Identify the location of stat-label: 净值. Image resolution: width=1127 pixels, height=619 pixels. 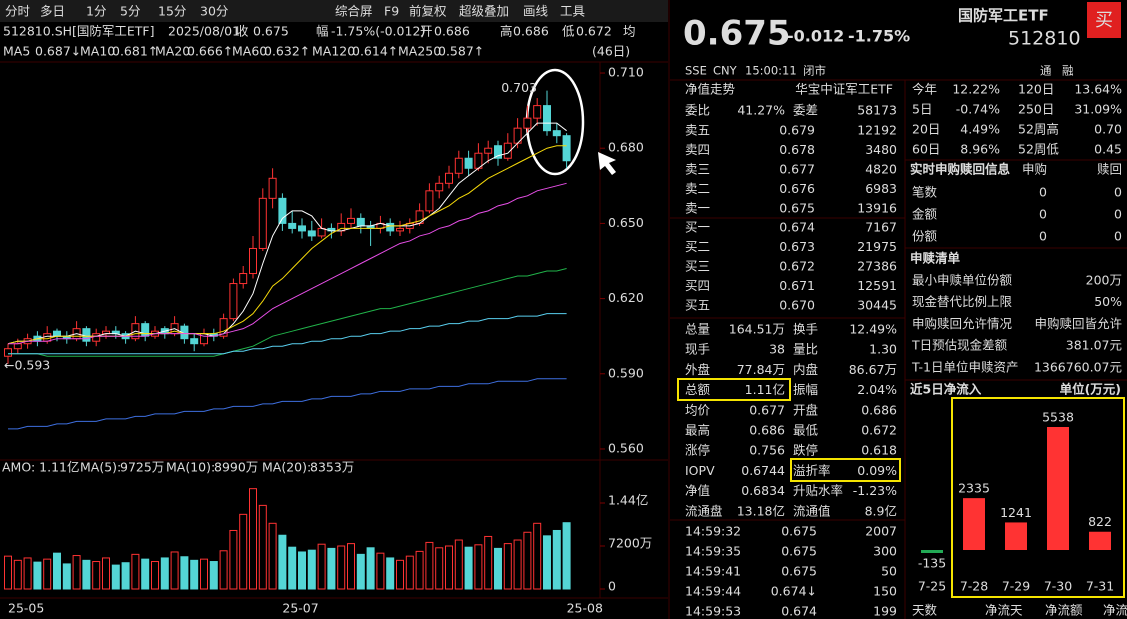
(697, 490).